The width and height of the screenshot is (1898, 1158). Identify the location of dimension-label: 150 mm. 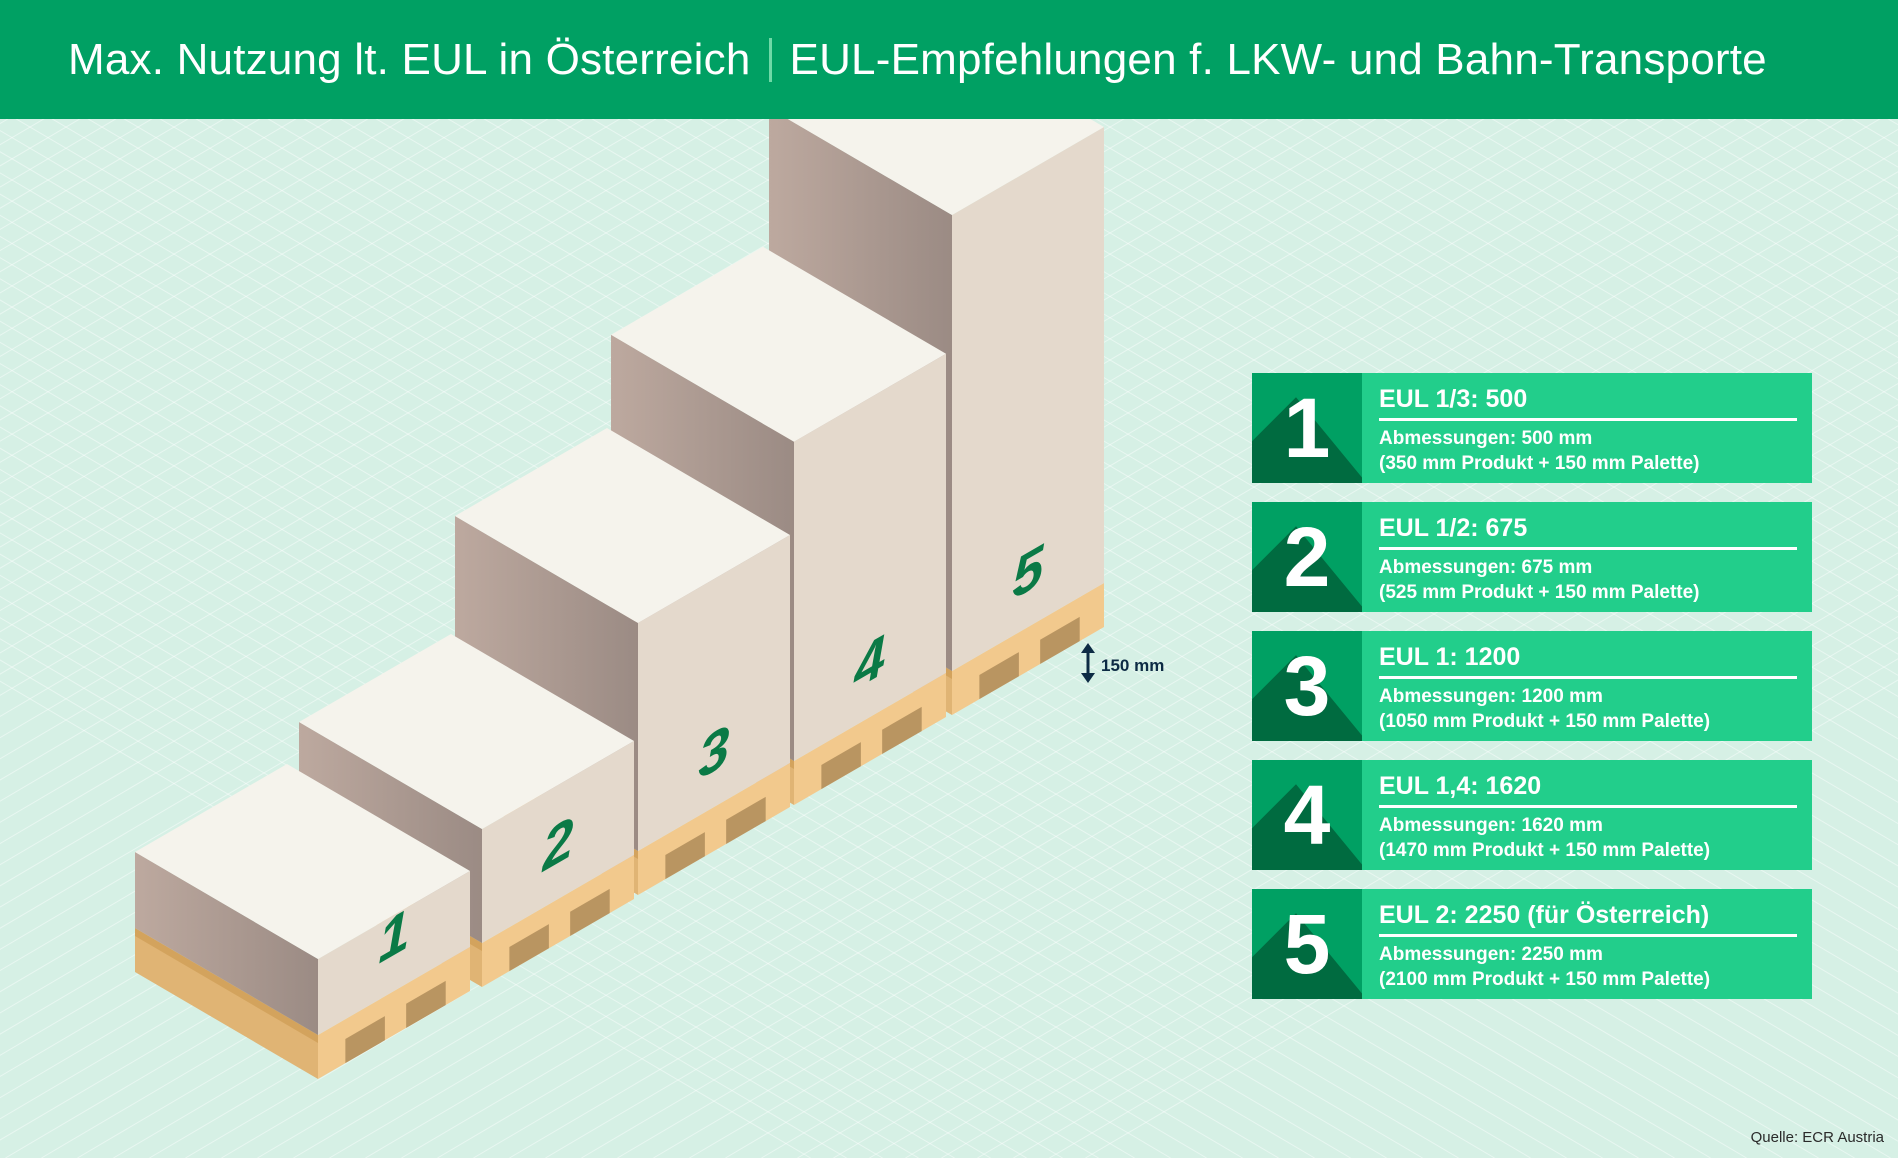
(1132, 665).